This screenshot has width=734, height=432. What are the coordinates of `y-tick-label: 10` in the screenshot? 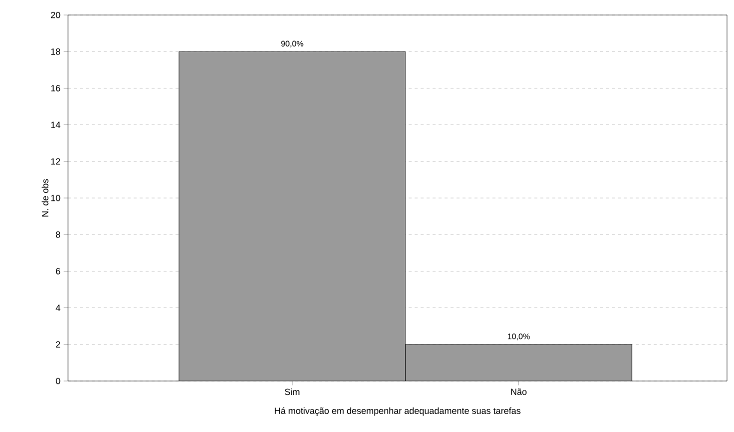 It's located at (55, 198).